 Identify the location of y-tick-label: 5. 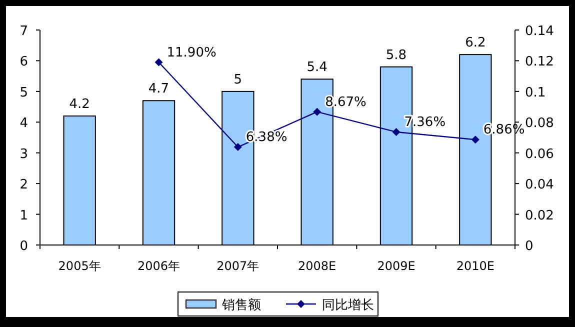
(24, 92).